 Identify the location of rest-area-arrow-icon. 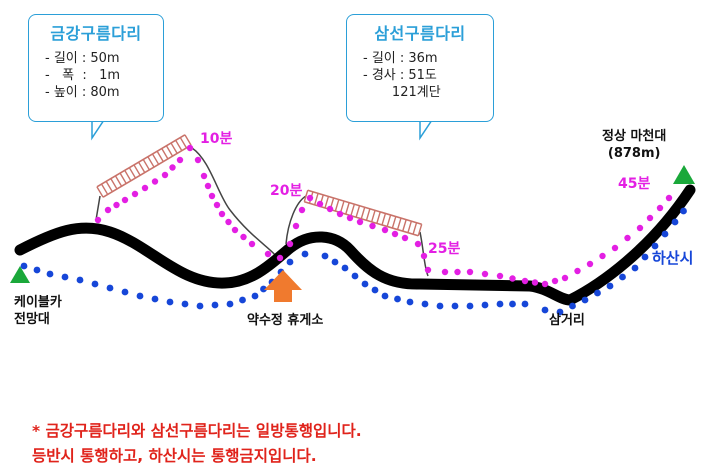
(283, 286).